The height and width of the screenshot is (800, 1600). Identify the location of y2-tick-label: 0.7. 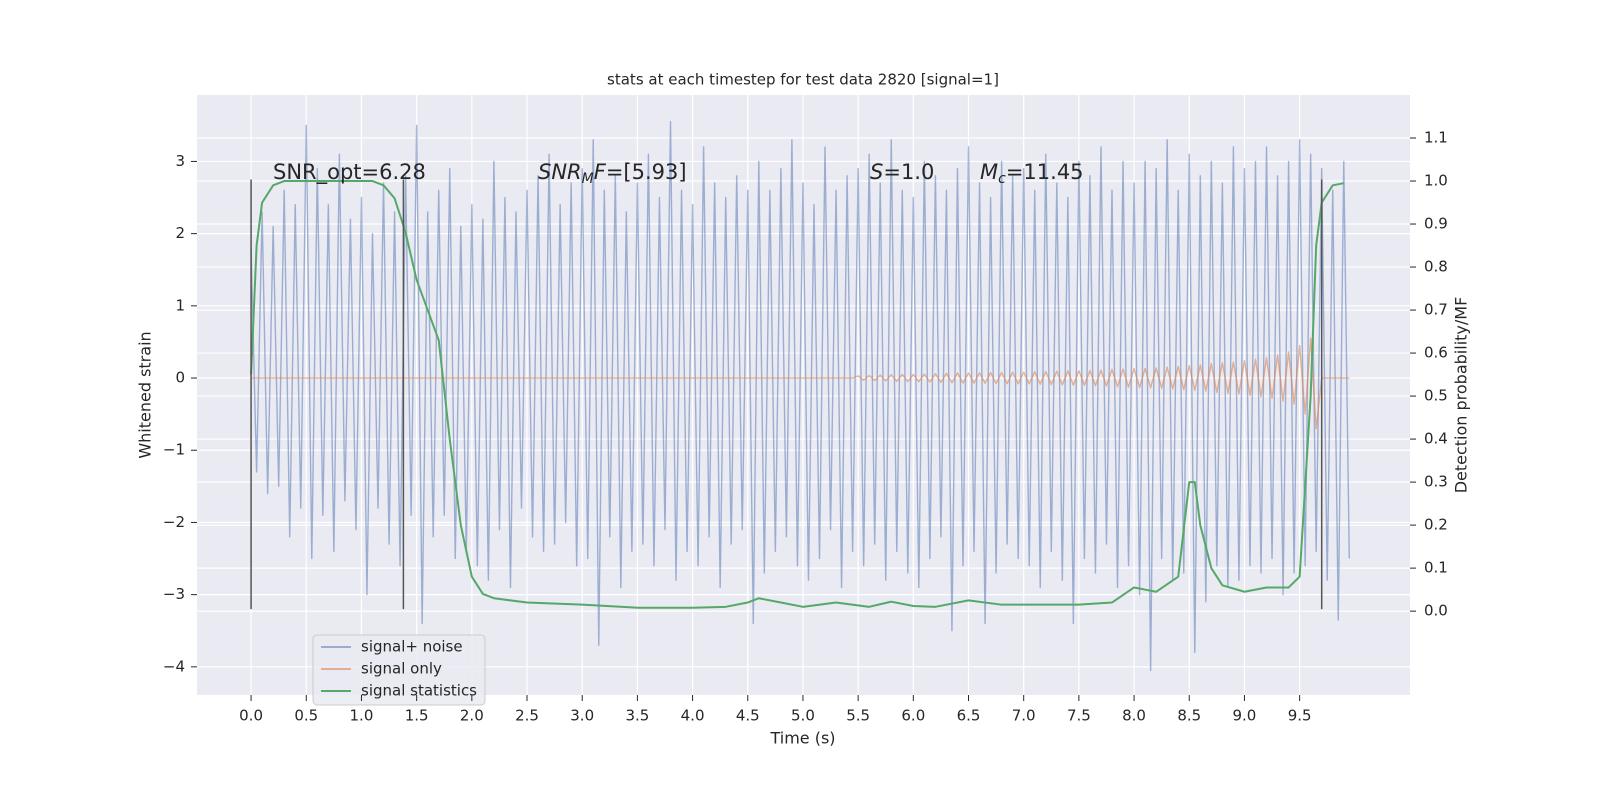
(1436, 310).